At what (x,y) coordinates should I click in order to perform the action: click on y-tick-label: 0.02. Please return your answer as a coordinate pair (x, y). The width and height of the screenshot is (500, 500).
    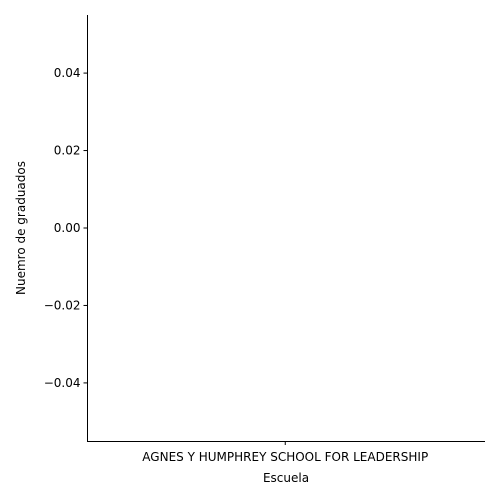
    Looking at the image, I should click on (67, 151).